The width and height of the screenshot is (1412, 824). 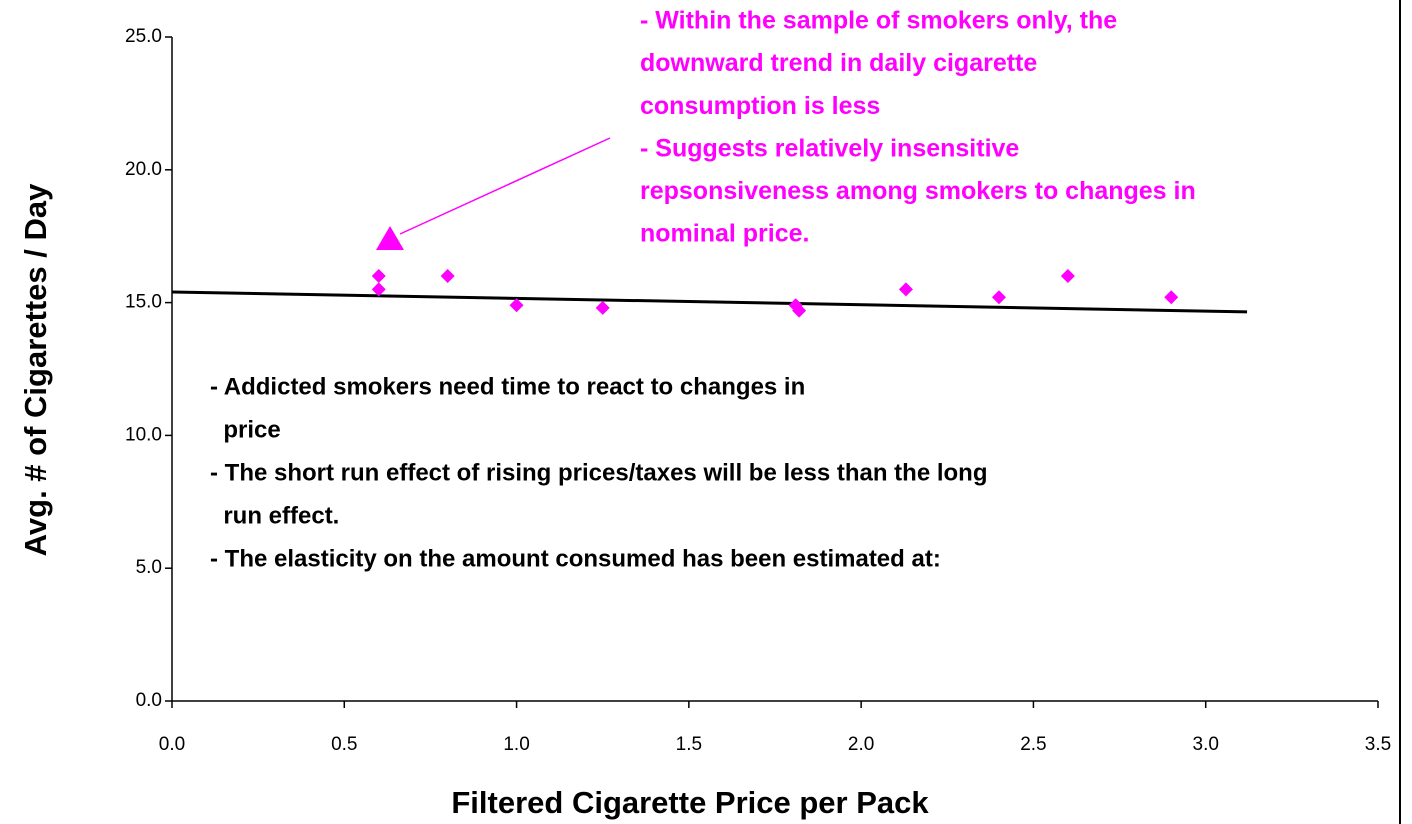 I want to click on x-tick-label: 3.5, so click(x=1378, y=744).